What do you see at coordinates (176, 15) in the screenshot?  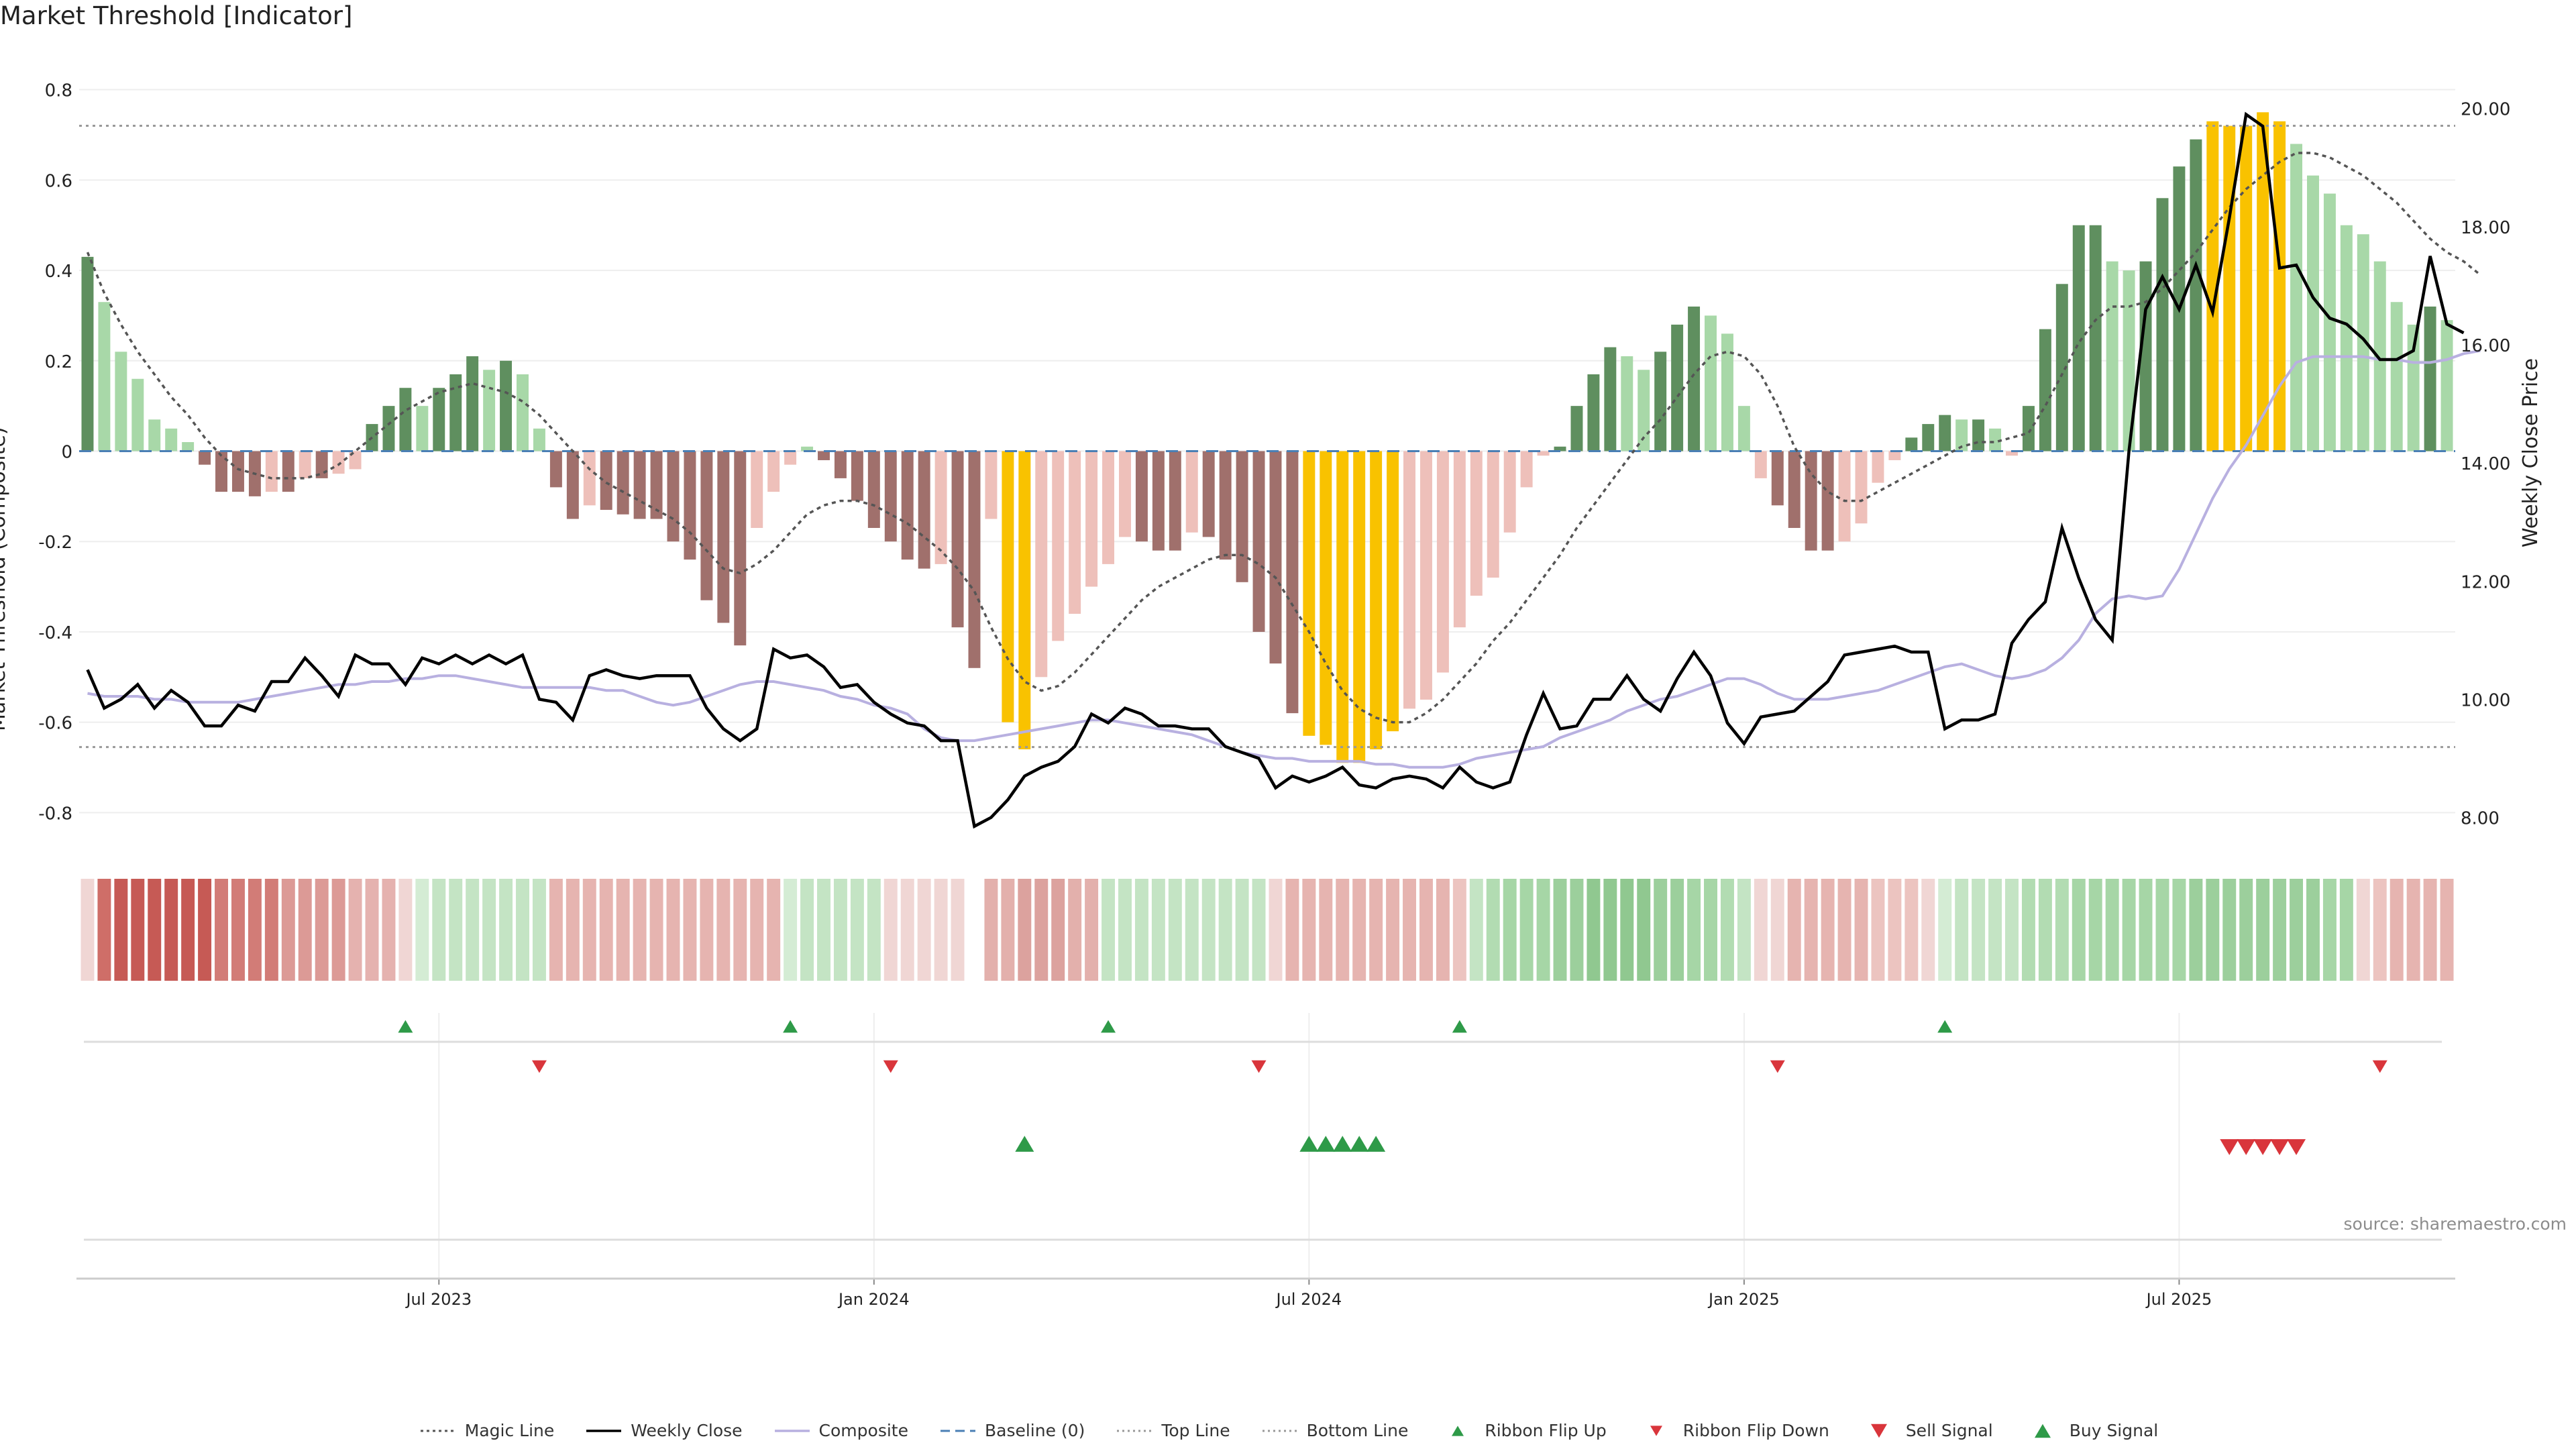 I see `chart-title: Market Threshold [Indicator]` at bounding box center [176, 15].